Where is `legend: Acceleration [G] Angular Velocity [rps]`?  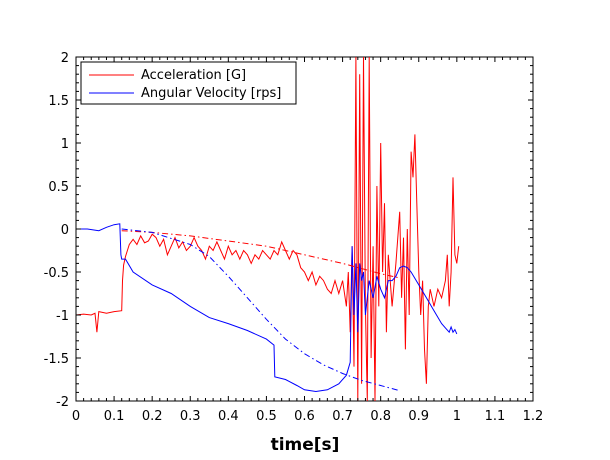 legend: Acceleration [G] Angular Velocity [rps] is located at coordinates (188, 83).